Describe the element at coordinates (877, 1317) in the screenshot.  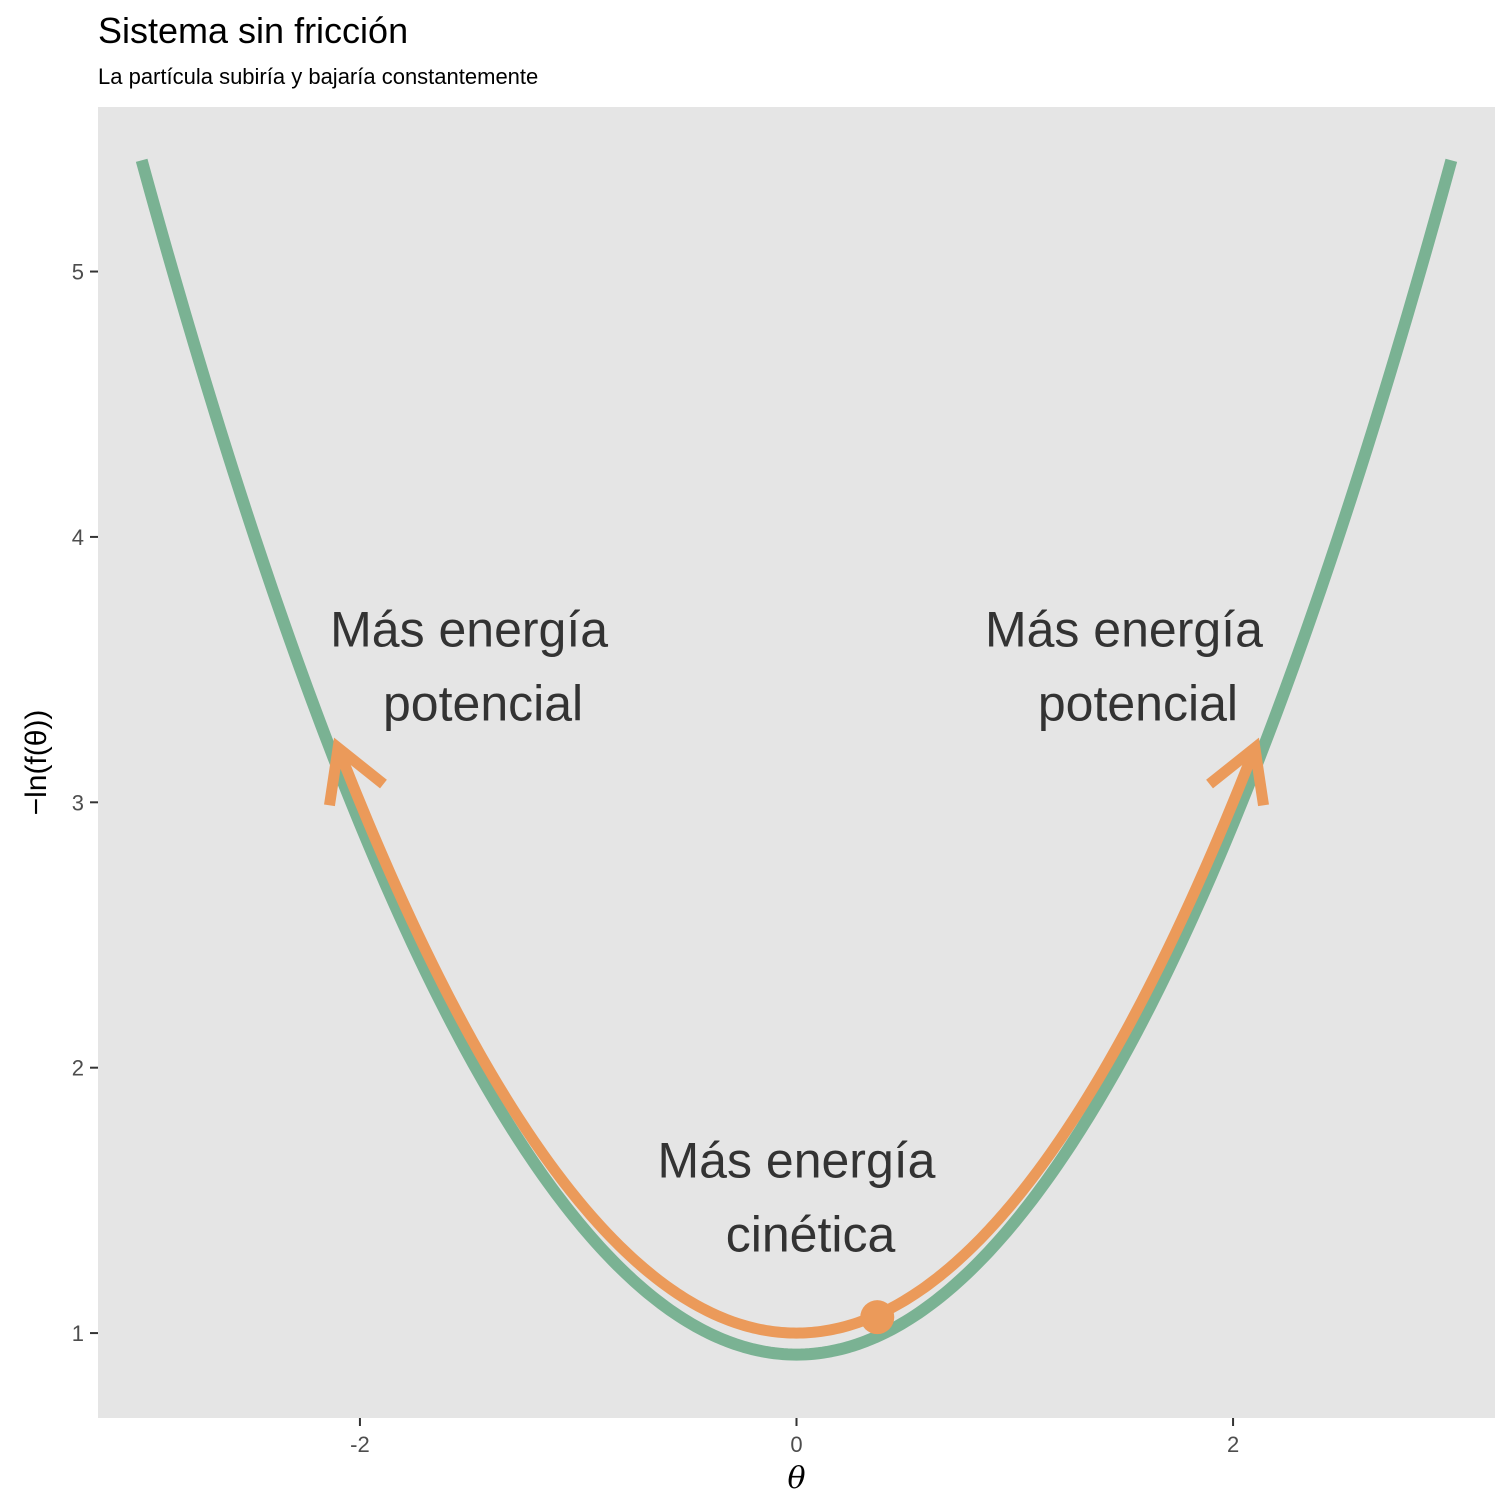
I see `particle-point` at that location.